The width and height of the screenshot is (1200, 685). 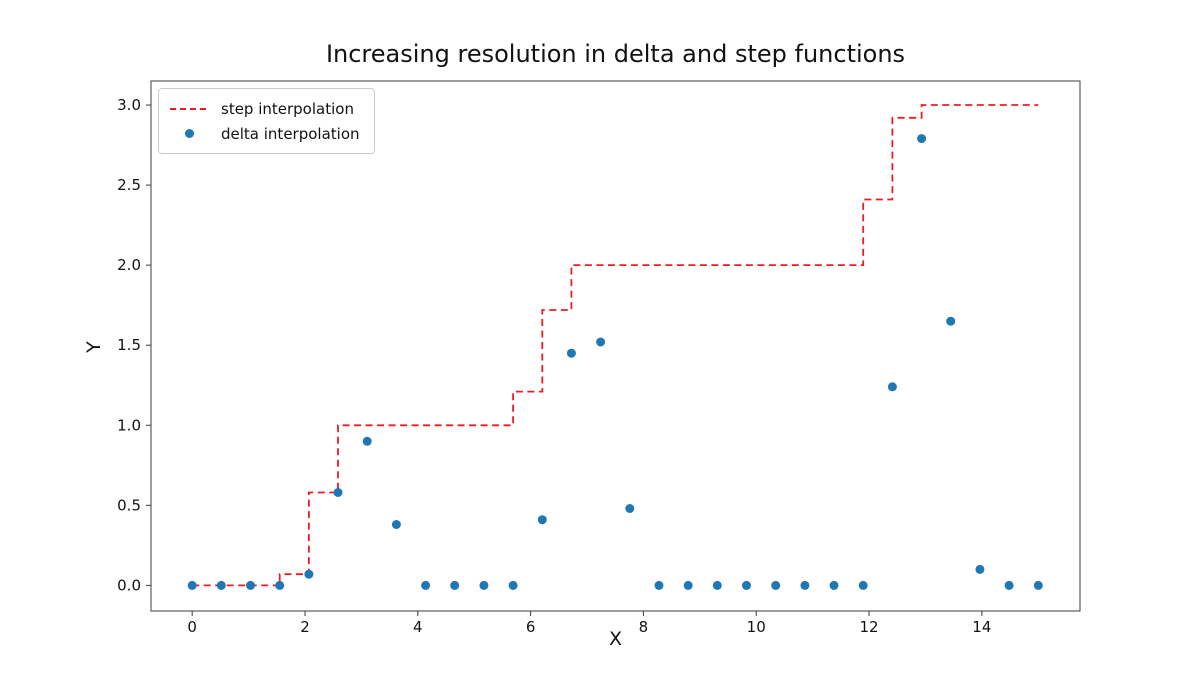 What do you see at coordinates (94, 347) in the screenshot?
I see `y-axis-label: Y` at bounding box center [94, 347].